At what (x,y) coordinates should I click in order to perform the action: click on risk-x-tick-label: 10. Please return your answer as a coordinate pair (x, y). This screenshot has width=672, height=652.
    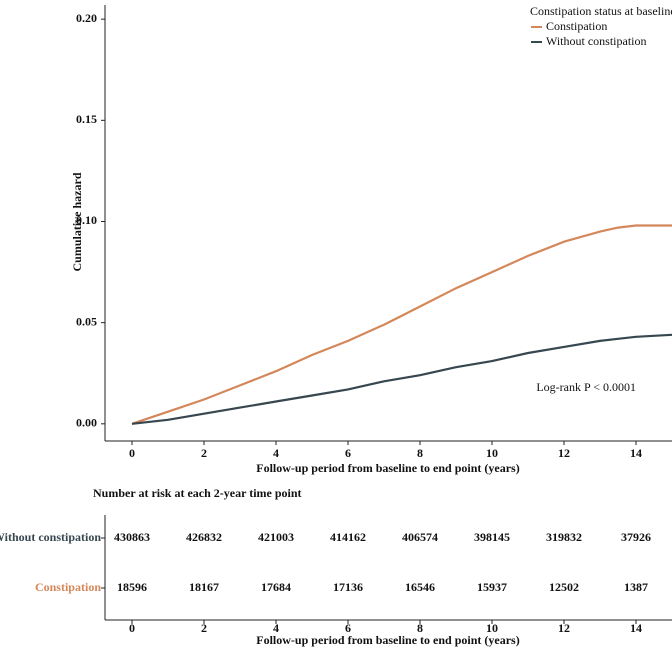
    Looking at the image, I should click on (492, 628).